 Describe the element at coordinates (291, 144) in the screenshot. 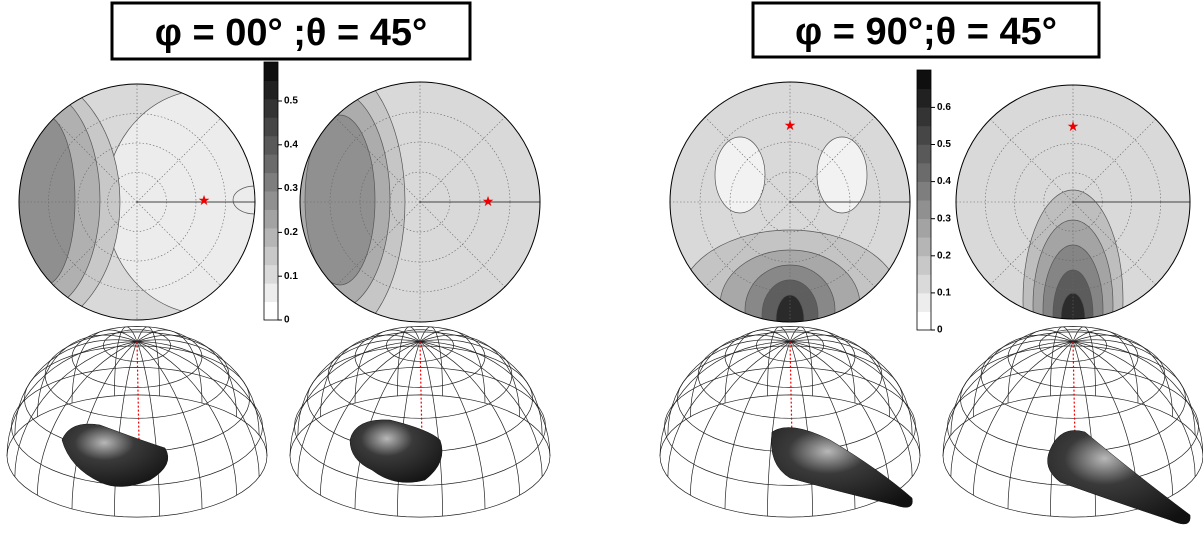

I see `colorbar-tick-label: 0.4` at that location.